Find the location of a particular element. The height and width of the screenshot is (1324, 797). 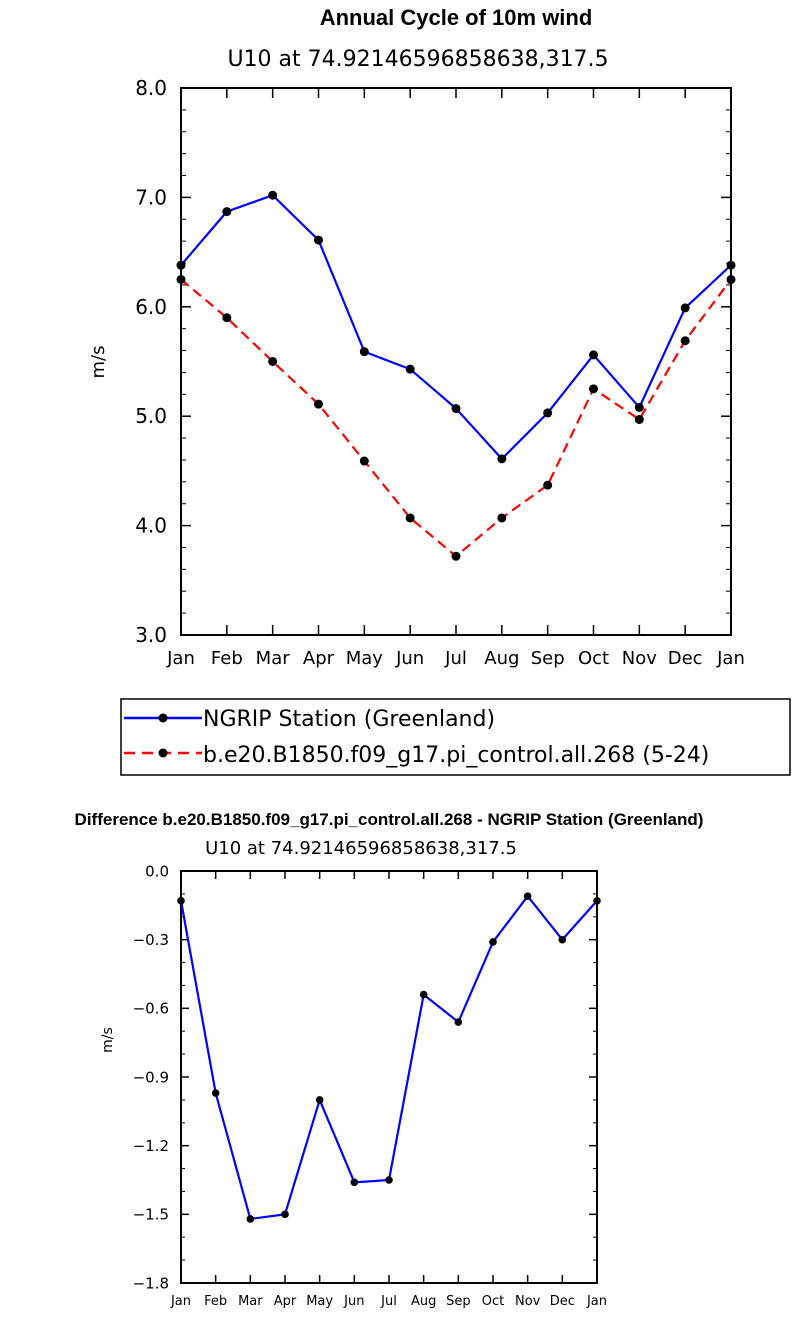

legend-marker-model is located at coordinates (163, 753).